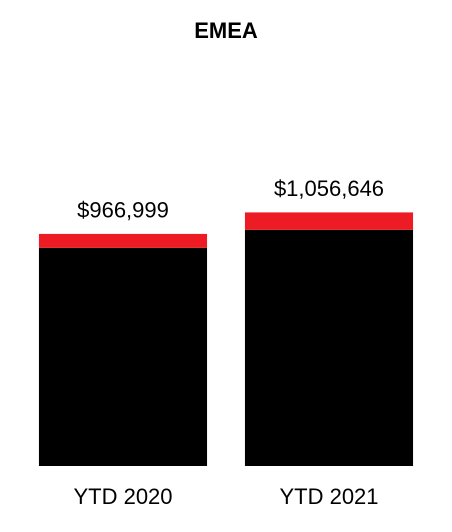 This screenshot has width=452, height=532. I want to click on x-tick-label: YTD 2021, so click(328, 496).